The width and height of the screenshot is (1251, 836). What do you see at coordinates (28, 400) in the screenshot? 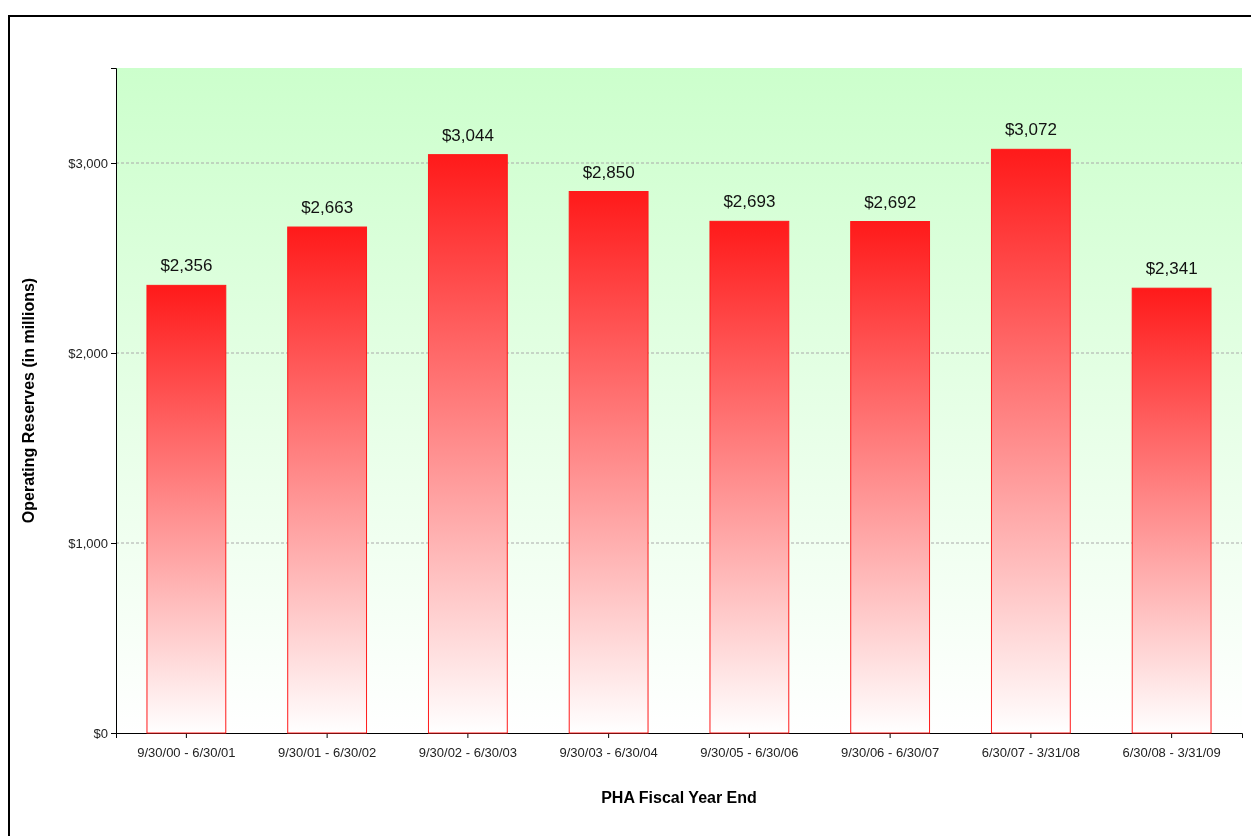
I see `y-axis-title: Operating Reserves (in millions)` at bounding box center [28, 400].